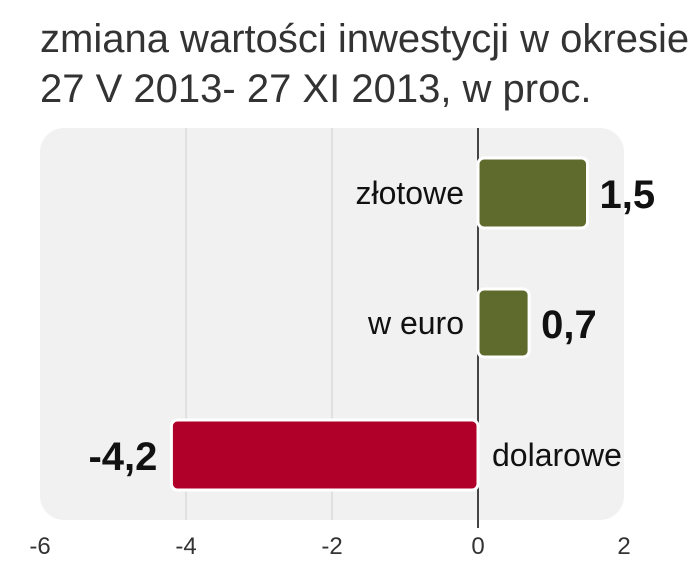 The width and height of the screenshot is (692, 578). Describe the element at coordinates (410, 193) in the screenshot. I see `category-label: złotowe` at that location.